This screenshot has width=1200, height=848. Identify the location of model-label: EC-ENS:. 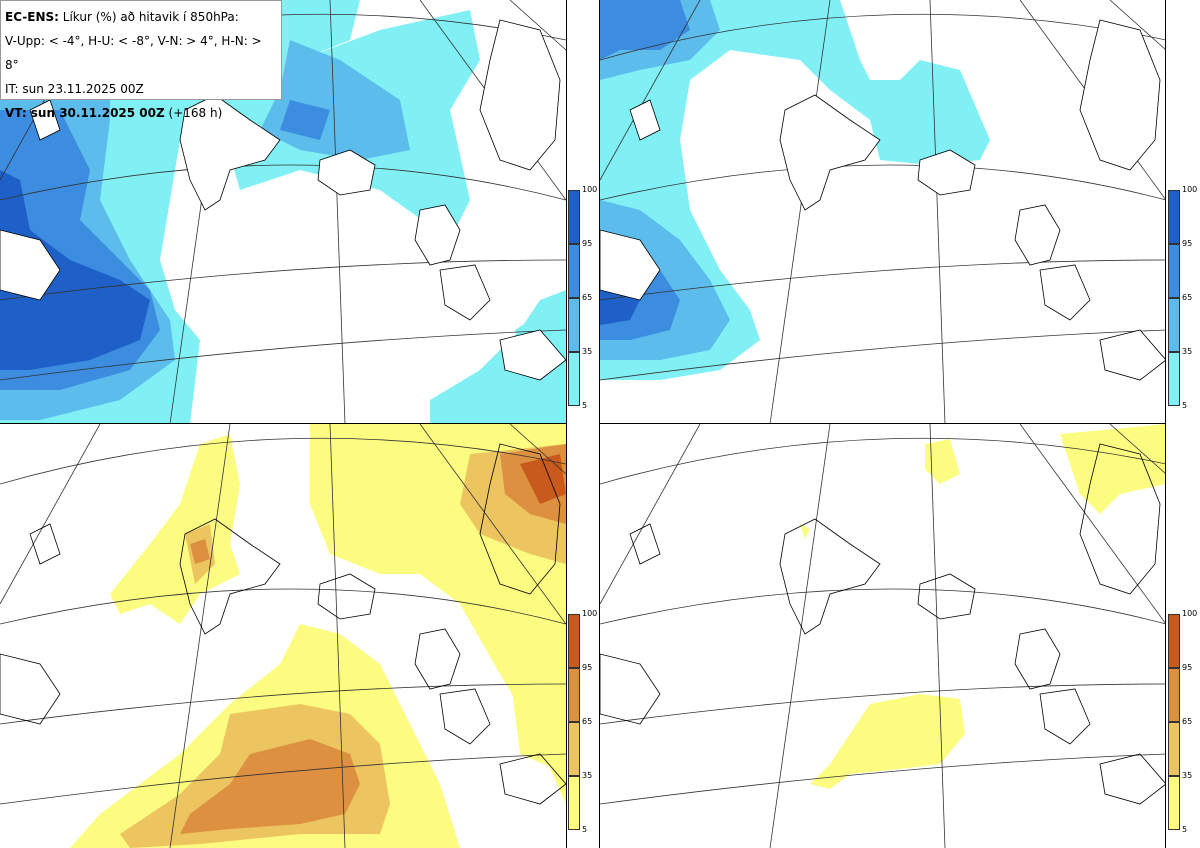
(32, 17).